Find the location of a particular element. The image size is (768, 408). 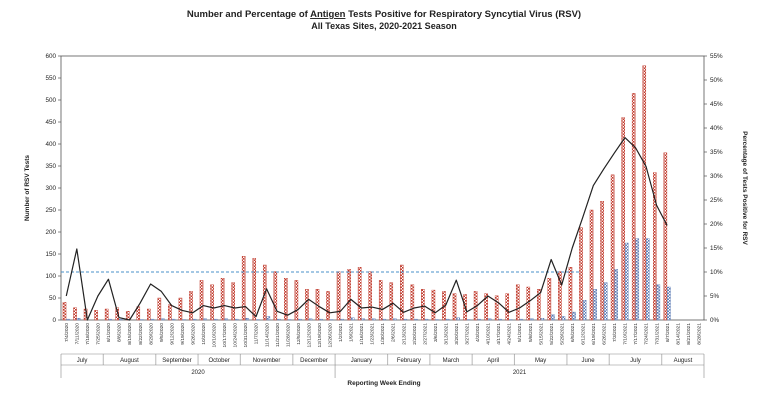

y-tick-label: 350 is located at coordinates (50, 166).